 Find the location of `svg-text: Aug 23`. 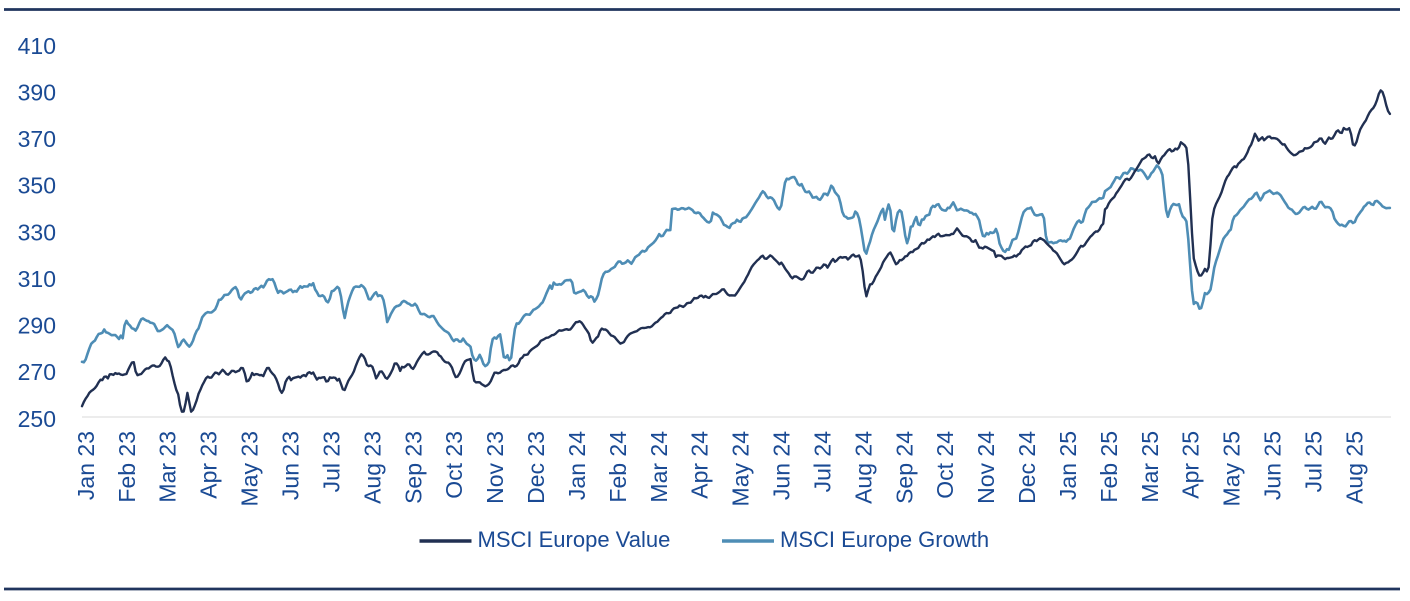

svg-text: Aug 23 is located at coordinates (372, 467).